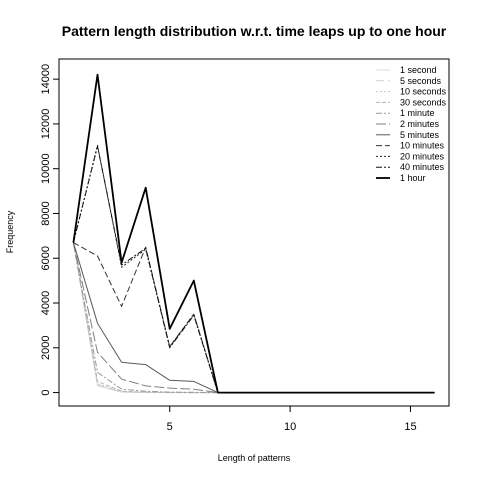 This screenshot has height=480, width=480. Describe the element at coordinates (46, 258) in the screenshot. I see `y-tick-label: 6000` at that location.